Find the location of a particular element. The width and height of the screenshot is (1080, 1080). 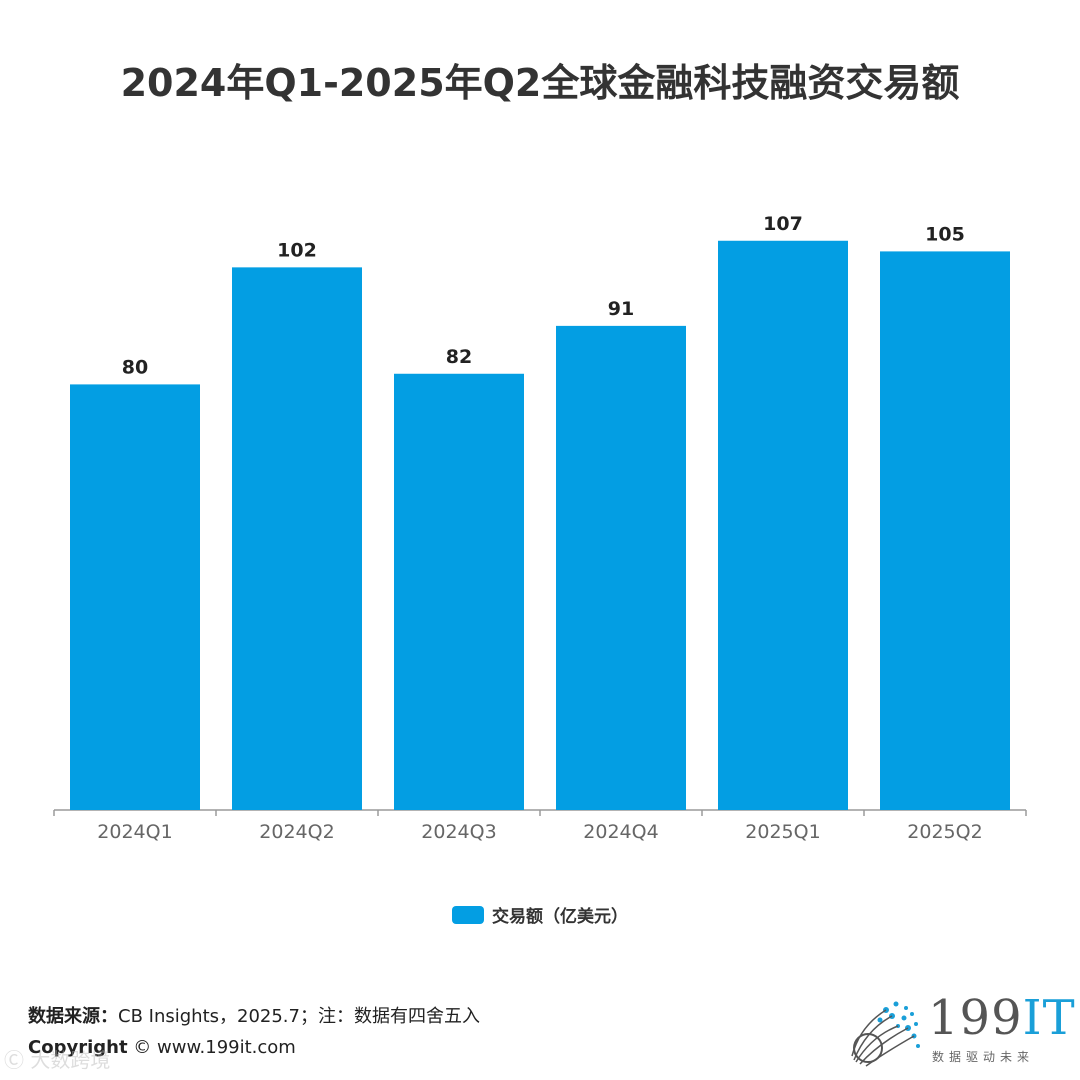

logo-icon is located at coordinates (885, 1034).